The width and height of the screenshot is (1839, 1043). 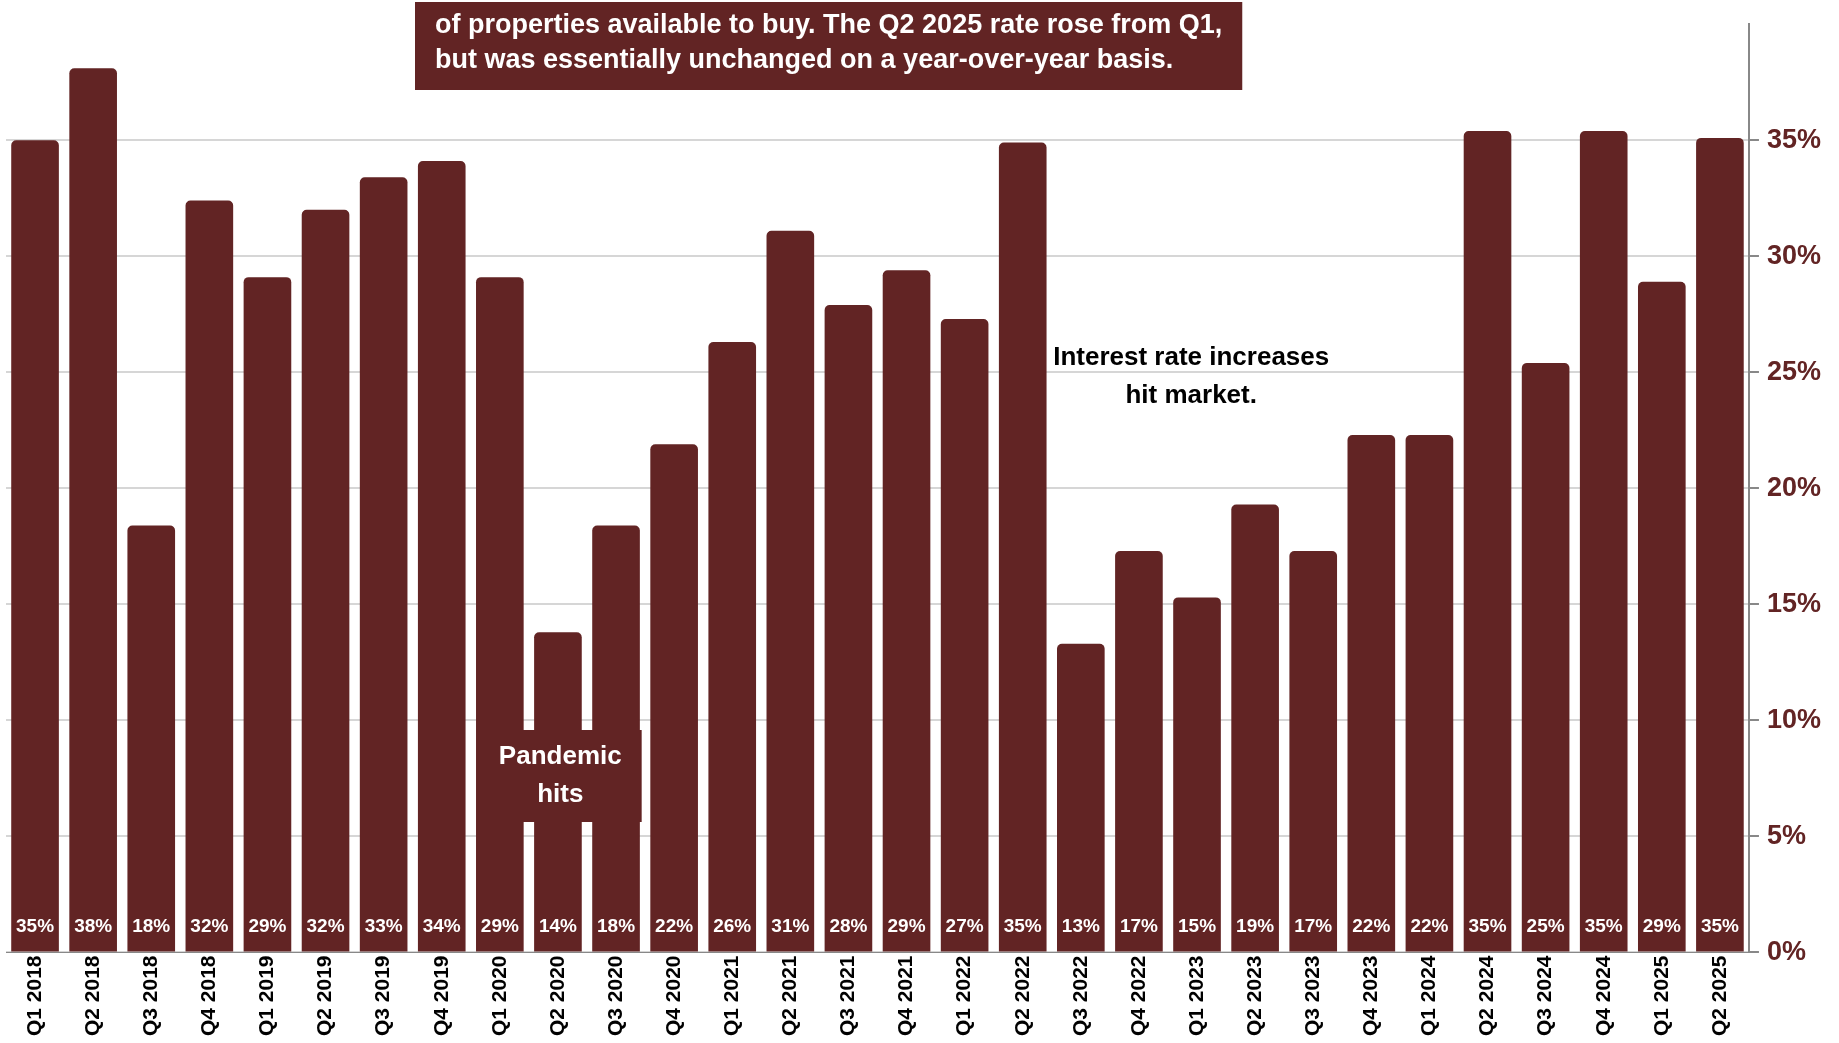 I want to click on x-tick-label: Q4 2019, so click(x=440, y=996).